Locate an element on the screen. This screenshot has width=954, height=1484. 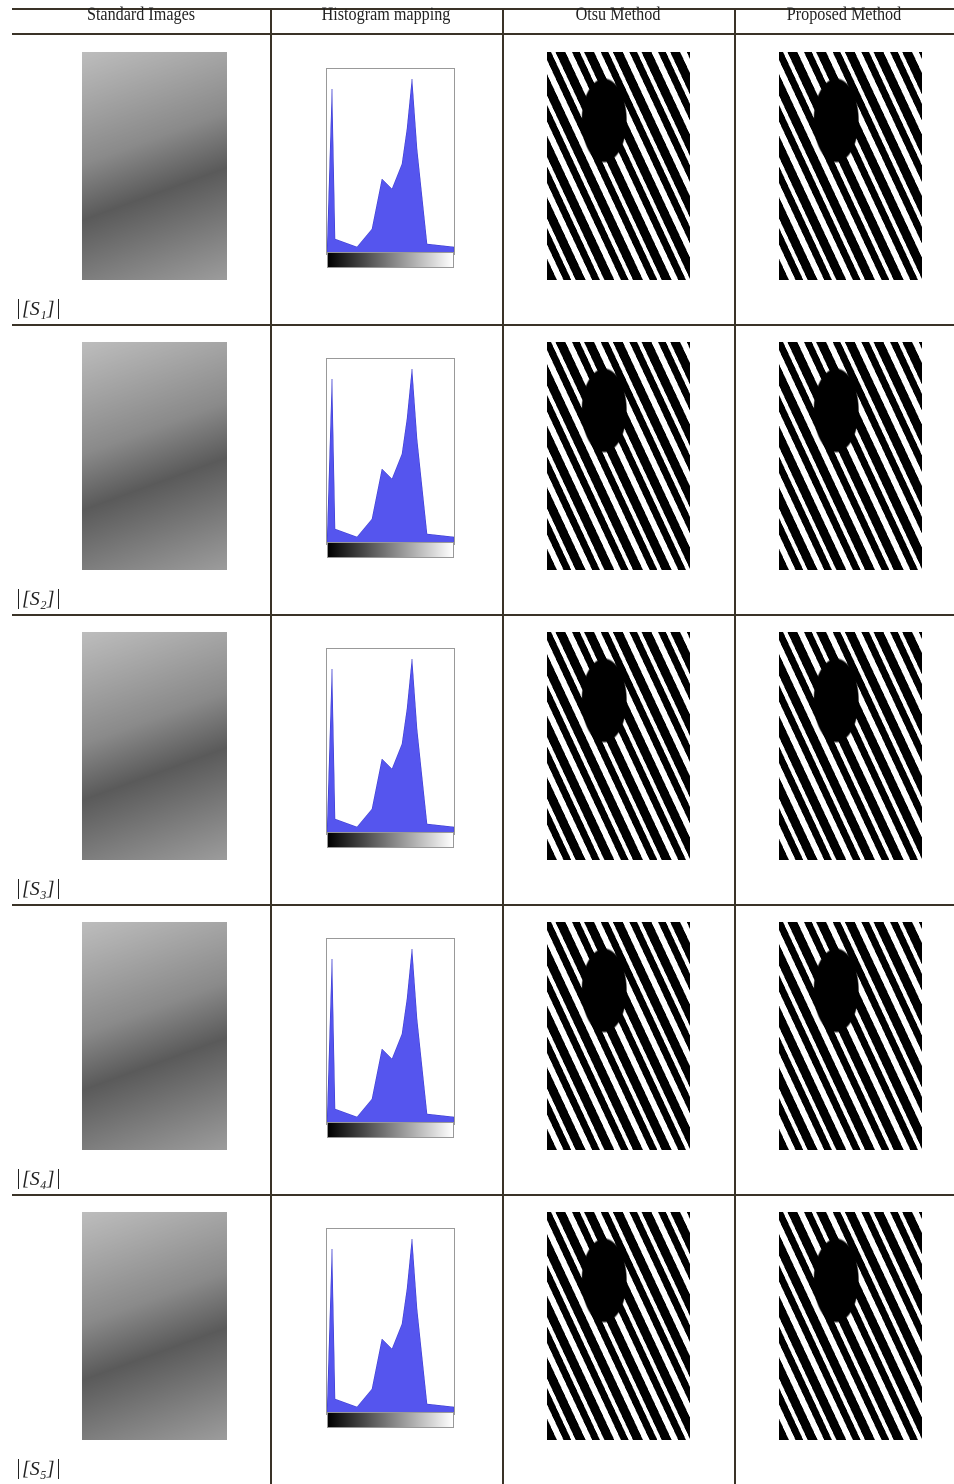
row-label: [S₃] is located at coordinates (38, 889).